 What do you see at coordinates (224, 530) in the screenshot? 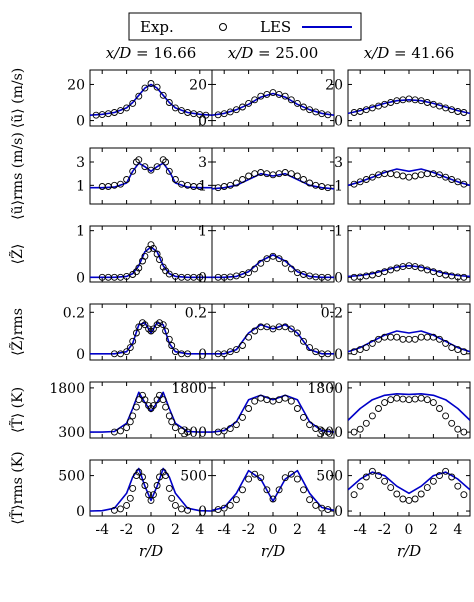
I see `x-tick-label: -4` at bounding box center [224, 530].